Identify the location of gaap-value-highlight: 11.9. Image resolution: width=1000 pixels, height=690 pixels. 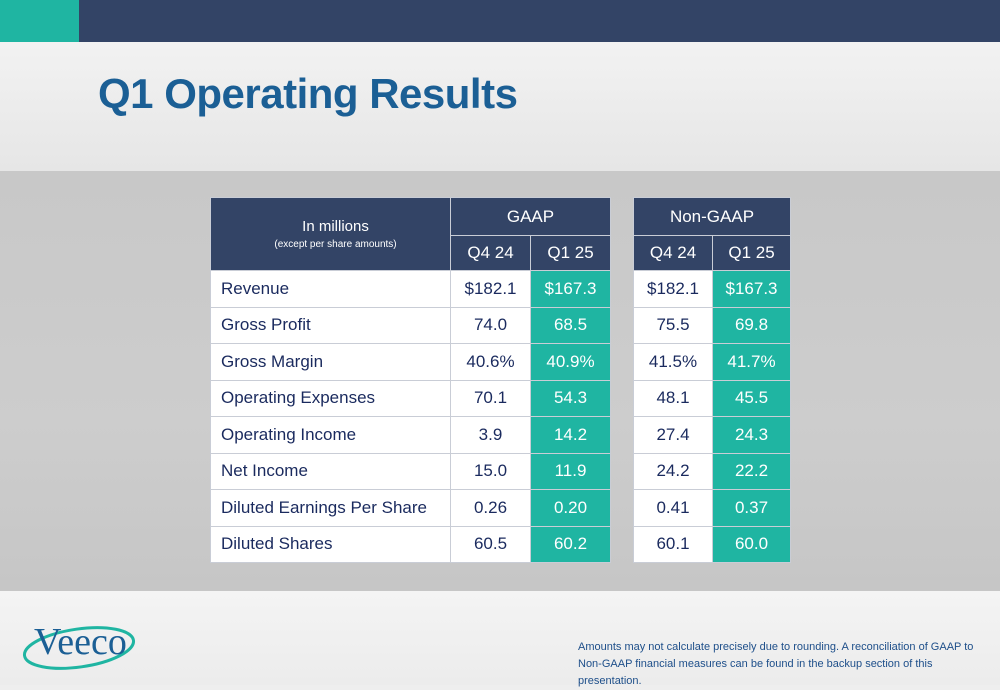
(570, 471).